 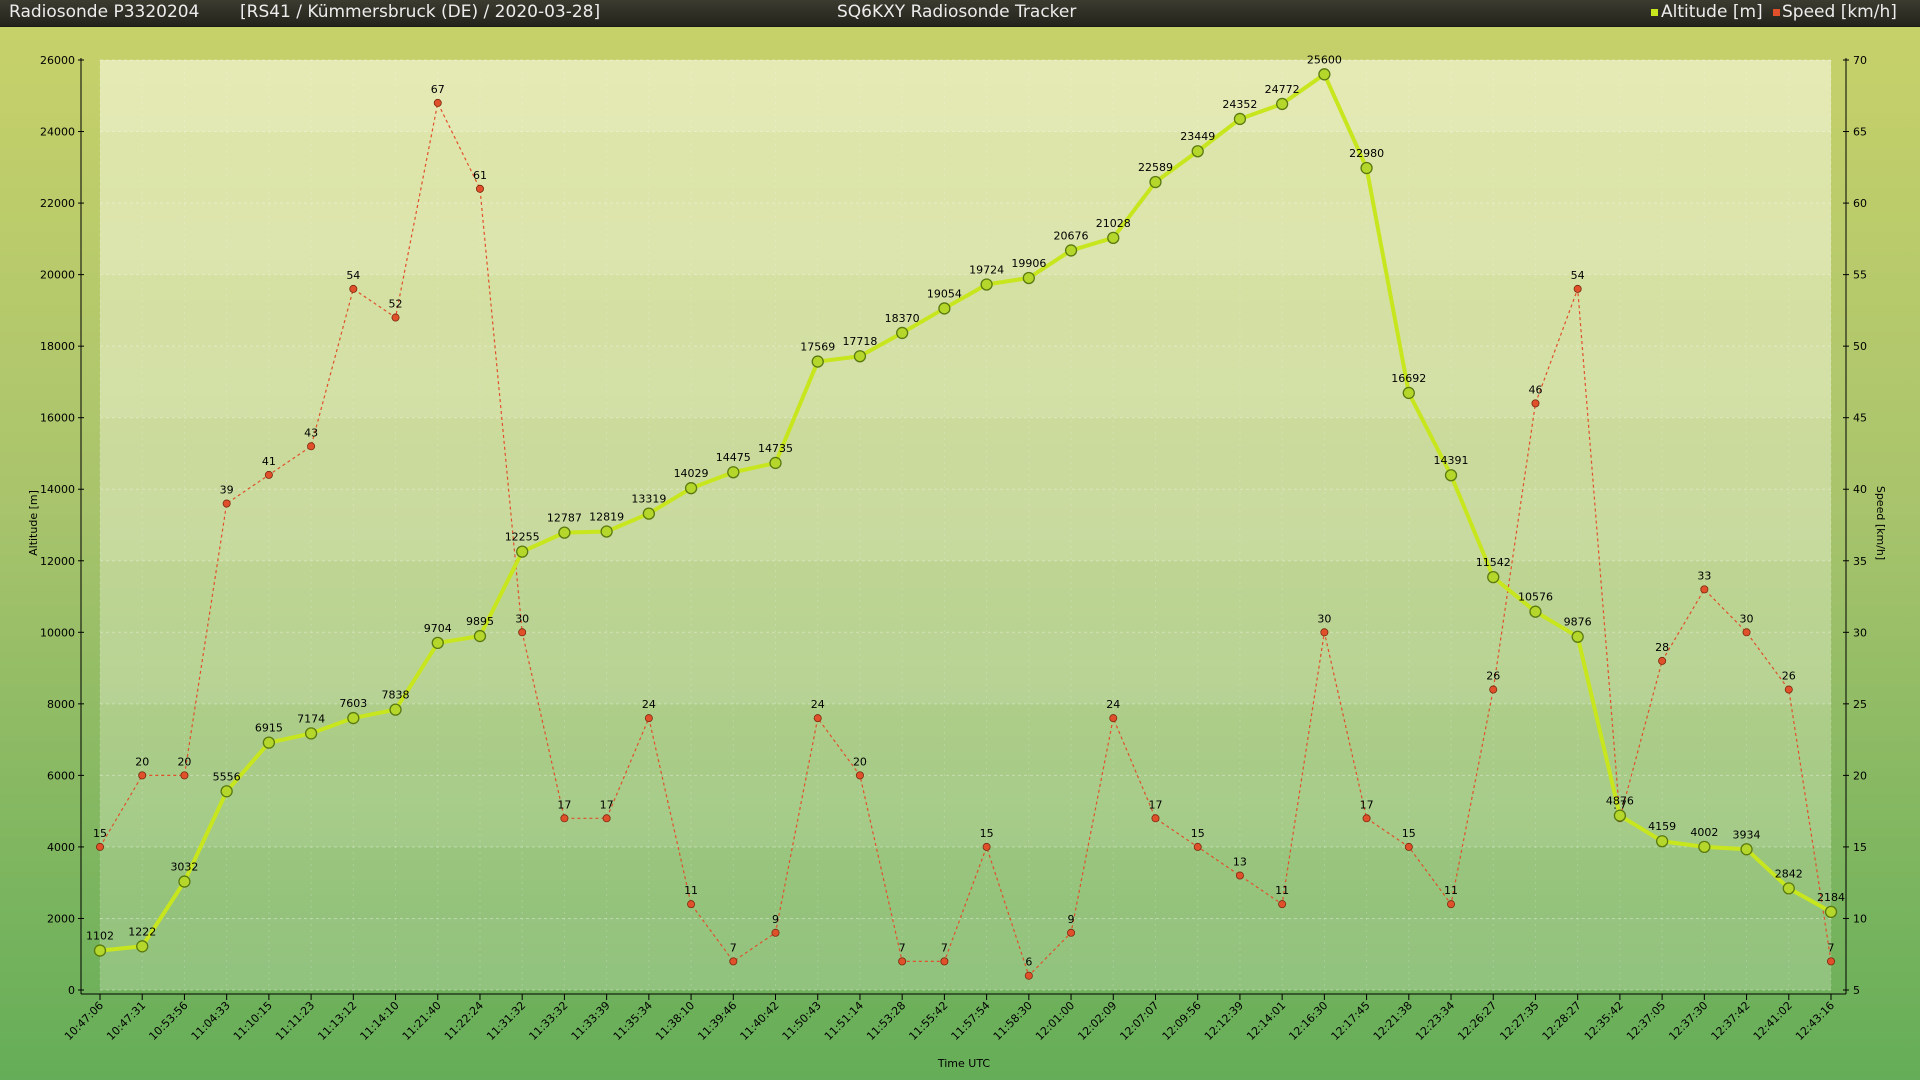 What do you see at coordinates (1860, 632) in the screenshot?
I see `y2-tick-label: 30` at bounding box center [1860, 632].